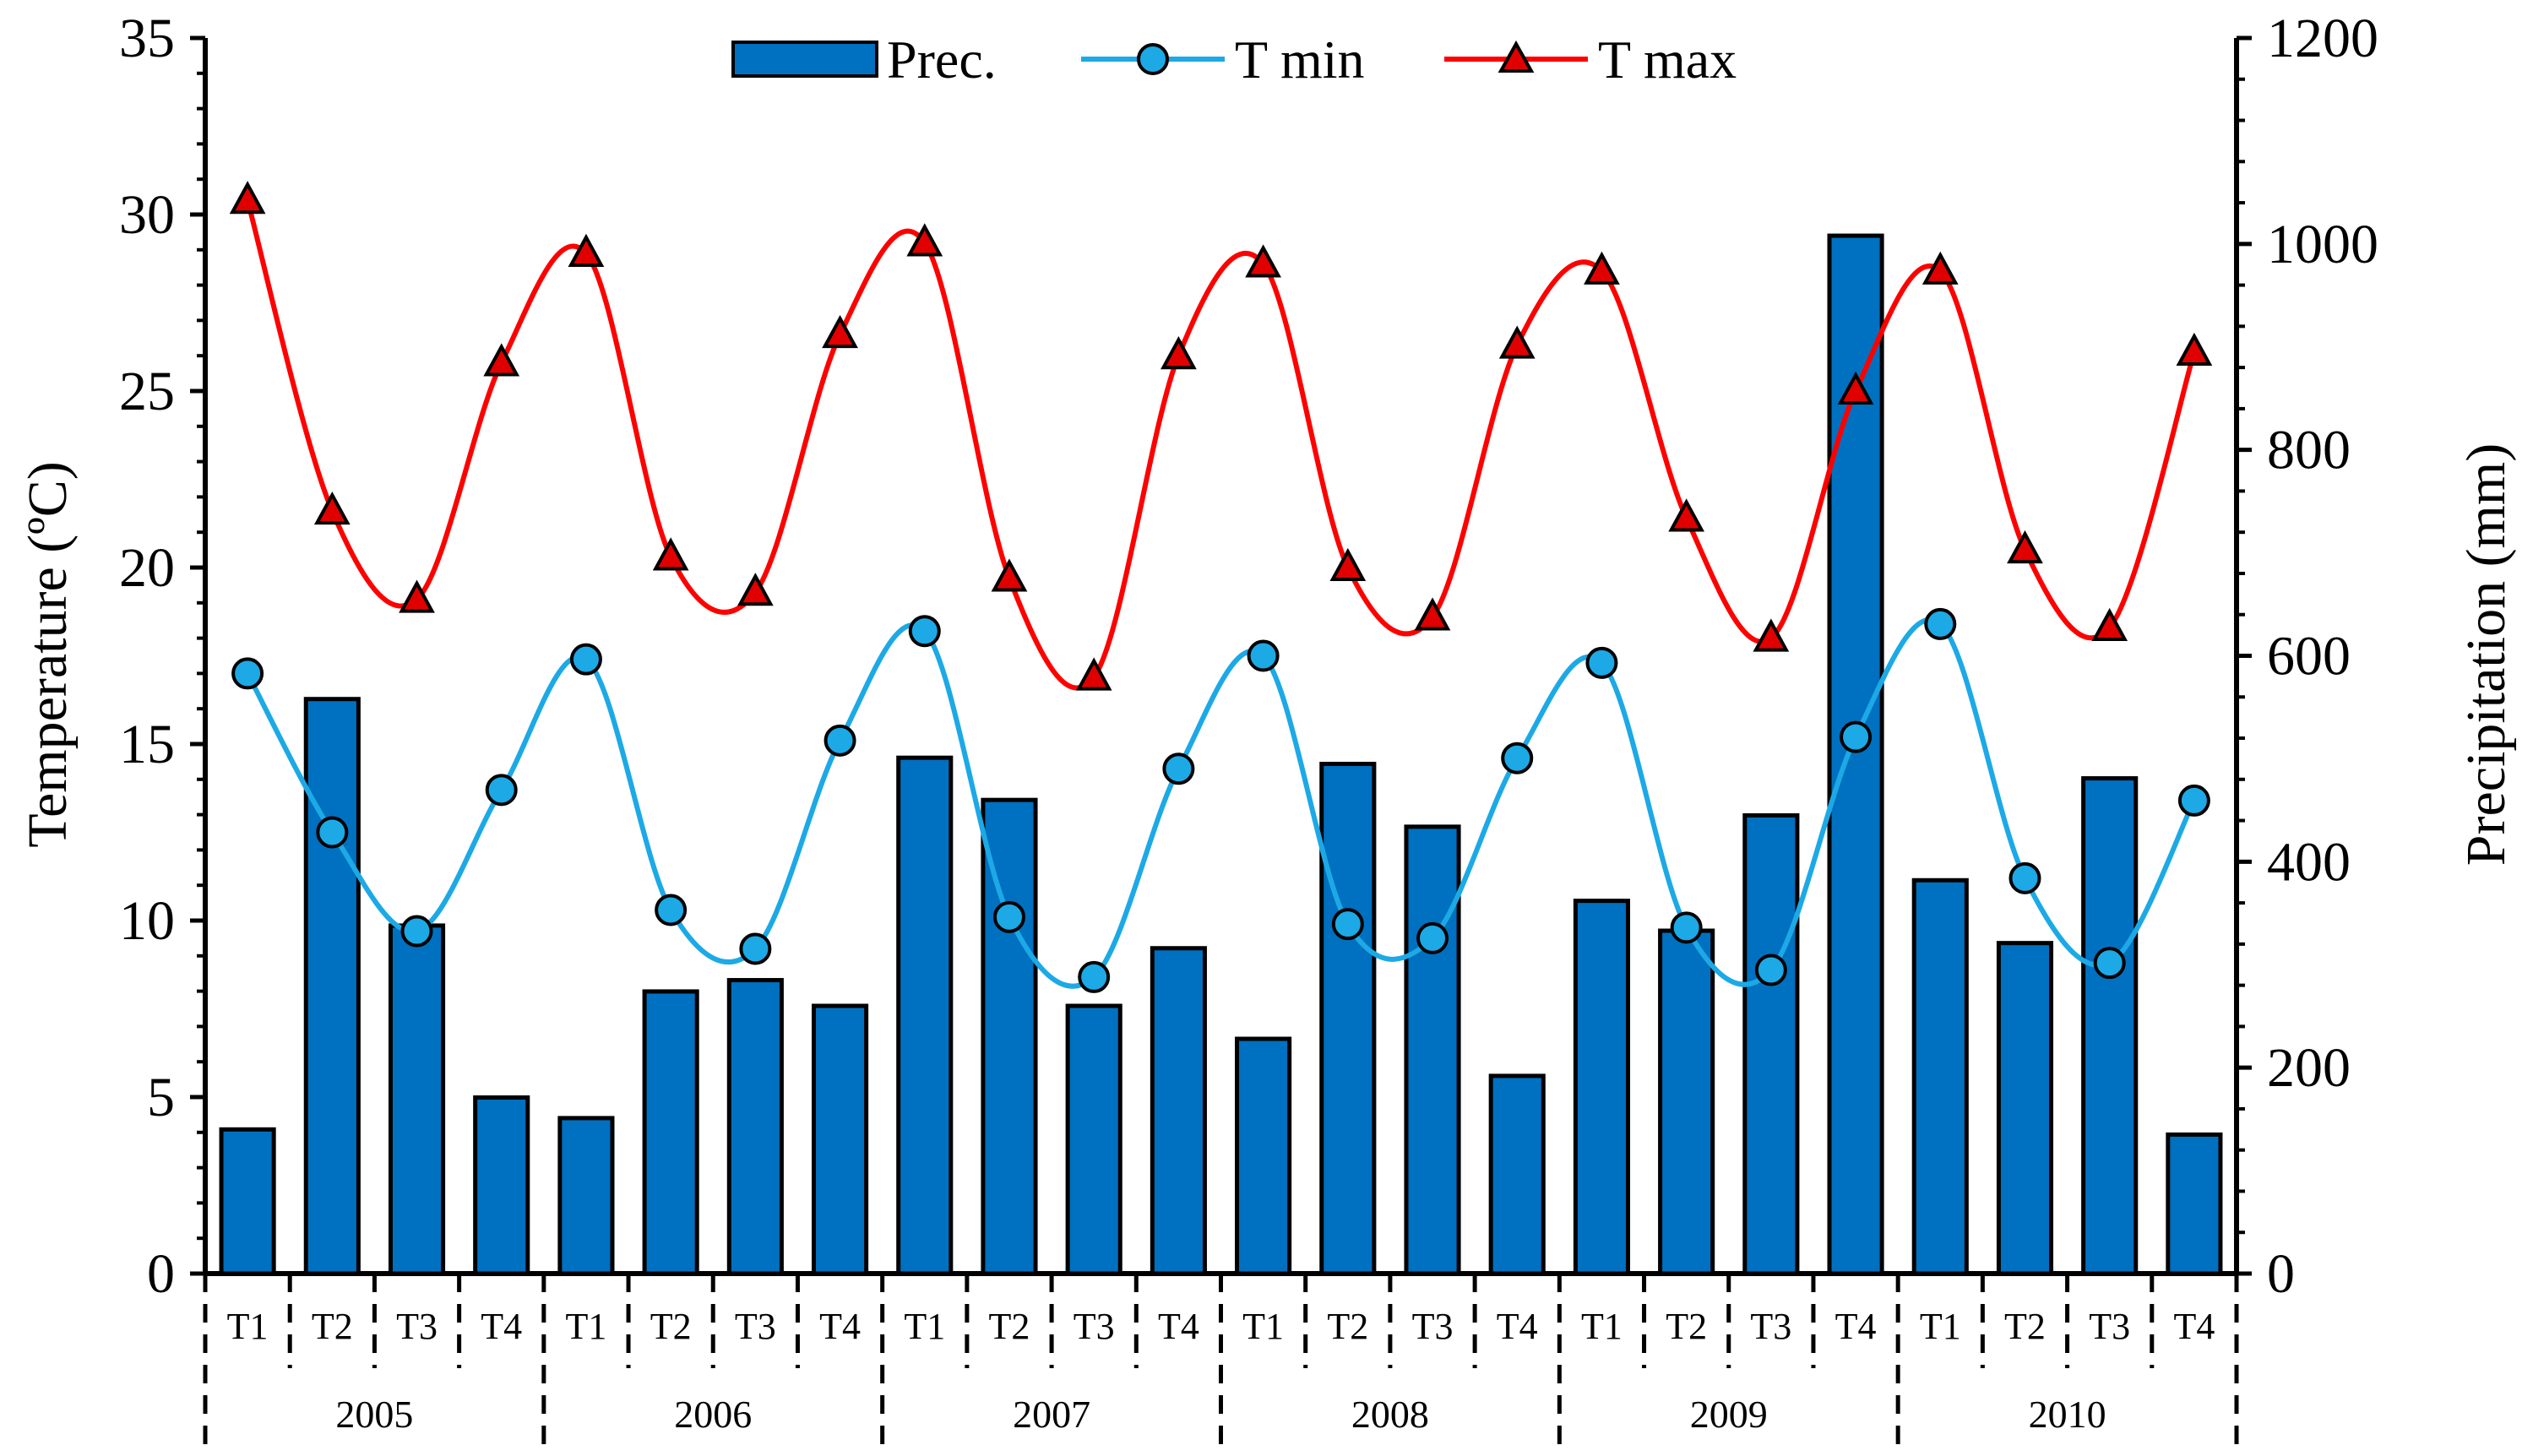  Describe the element at coordinates (147, 38) in the screenshot. I see `left-tick-label: 35` at that location.